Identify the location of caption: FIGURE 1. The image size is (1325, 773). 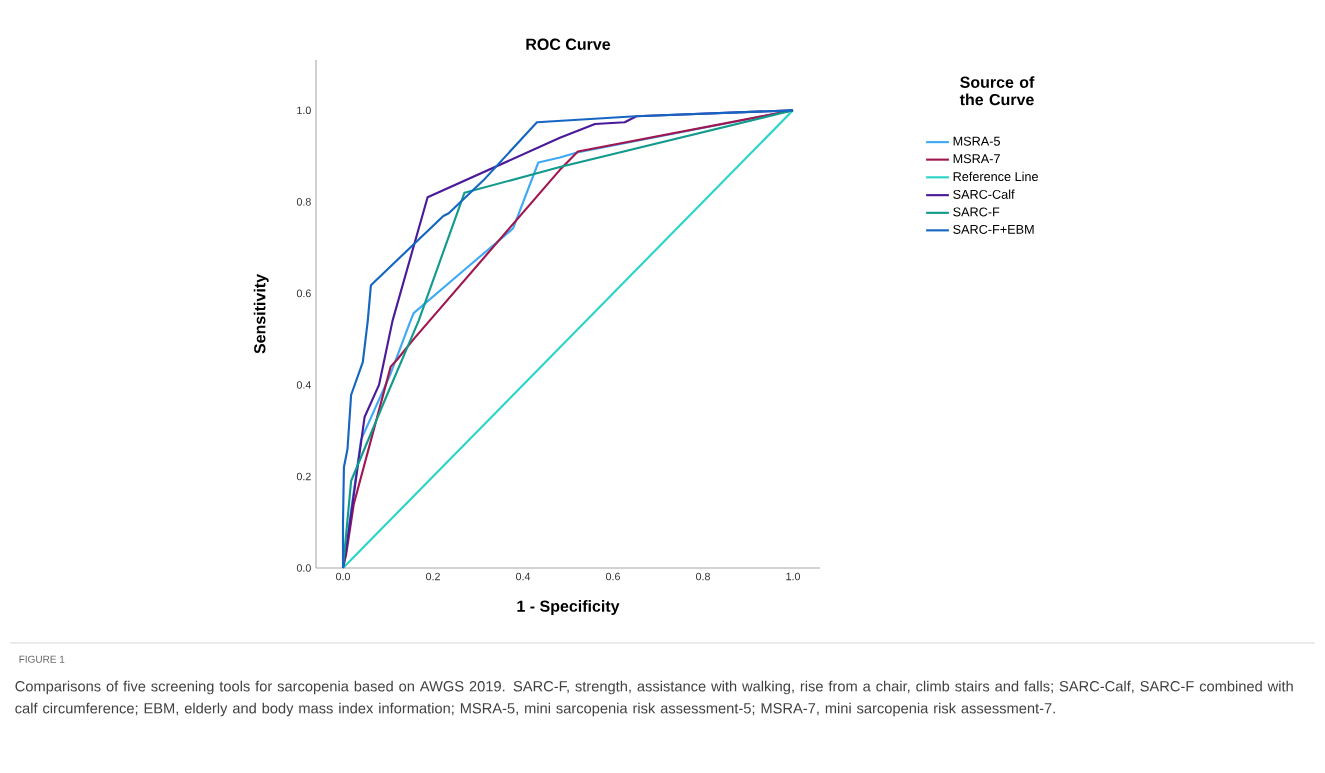
(42, 659).